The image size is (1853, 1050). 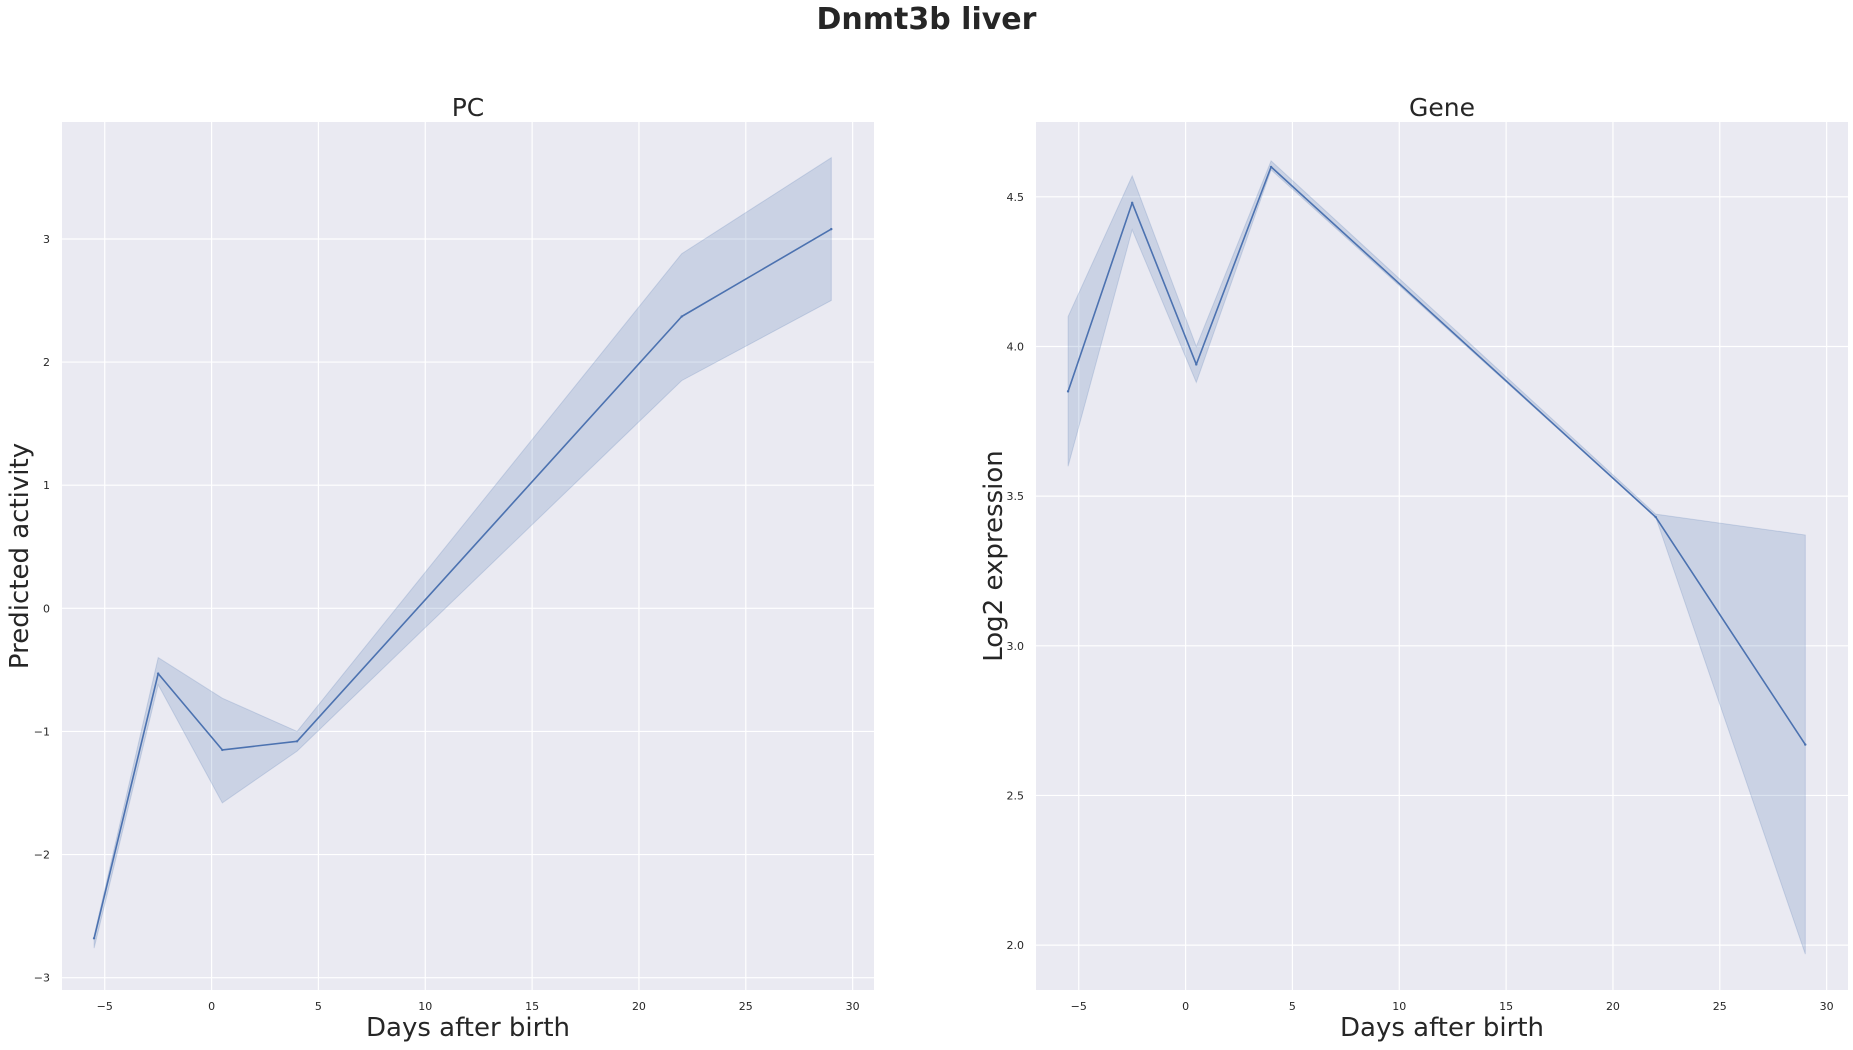 I want to click on panel-2-x-tick-label: 10, so click(x=1399, y=1006).